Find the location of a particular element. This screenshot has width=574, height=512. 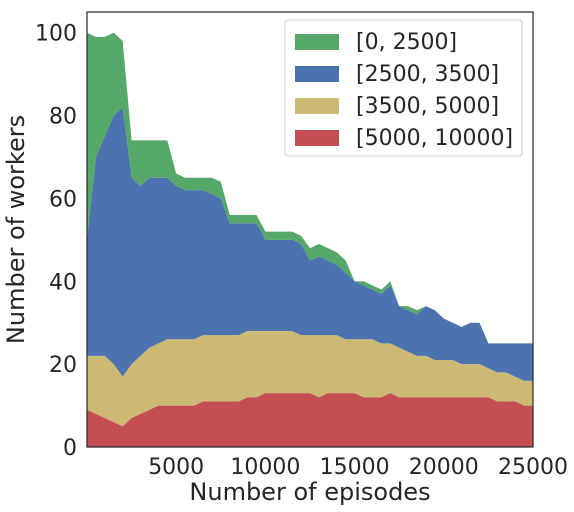

x-tick-labels: 5000 10000 15000 20000 25000 is located at coordinates (358, 467).